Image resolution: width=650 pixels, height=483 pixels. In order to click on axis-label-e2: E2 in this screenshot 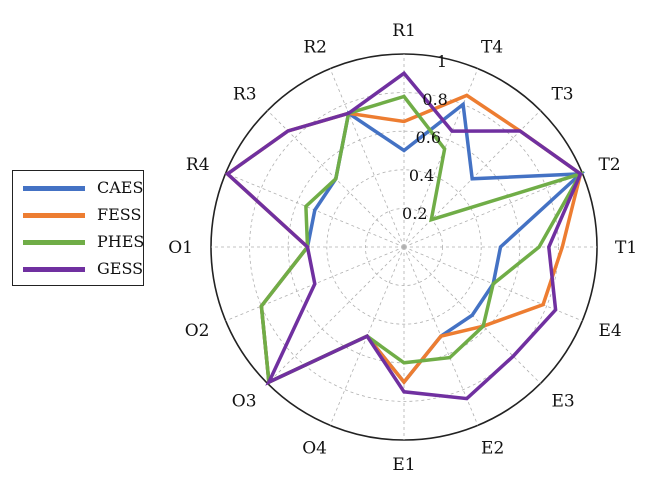, I will do `click(492, 448)`.